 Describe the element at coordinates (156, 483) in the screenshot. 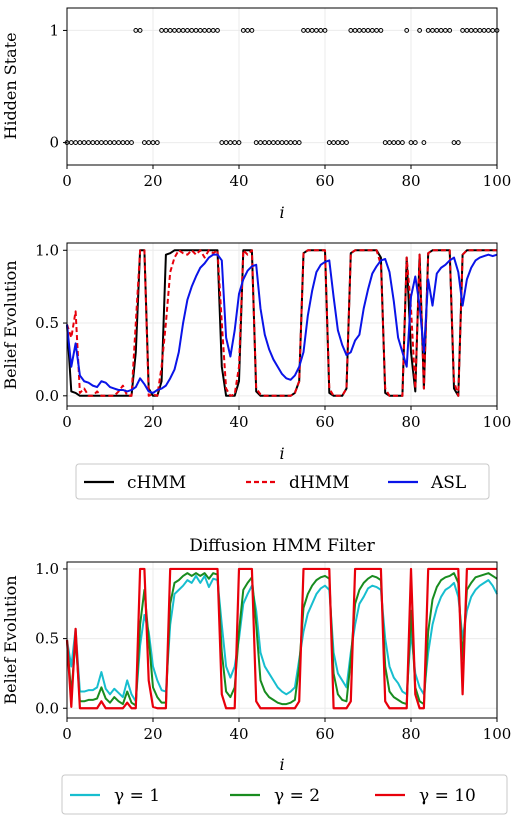

I see `legend-label: cHMM` at that location.